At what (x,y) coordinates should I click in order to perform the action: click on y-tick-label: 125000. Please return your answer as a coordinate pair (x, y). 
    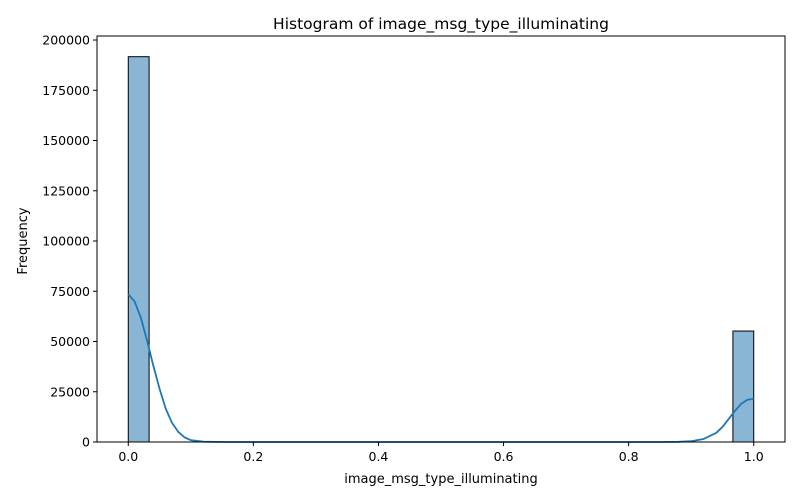
    Looking at the image, I should click on (66, 190).